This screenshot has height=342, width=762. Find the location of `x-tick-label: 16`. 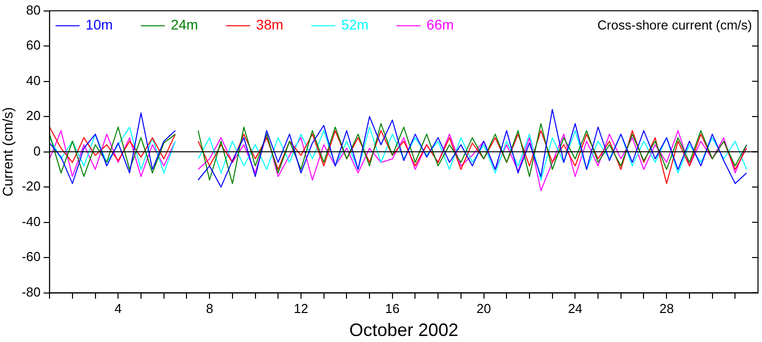

x-tick-label: 16 is located at coordinates (392, 308).